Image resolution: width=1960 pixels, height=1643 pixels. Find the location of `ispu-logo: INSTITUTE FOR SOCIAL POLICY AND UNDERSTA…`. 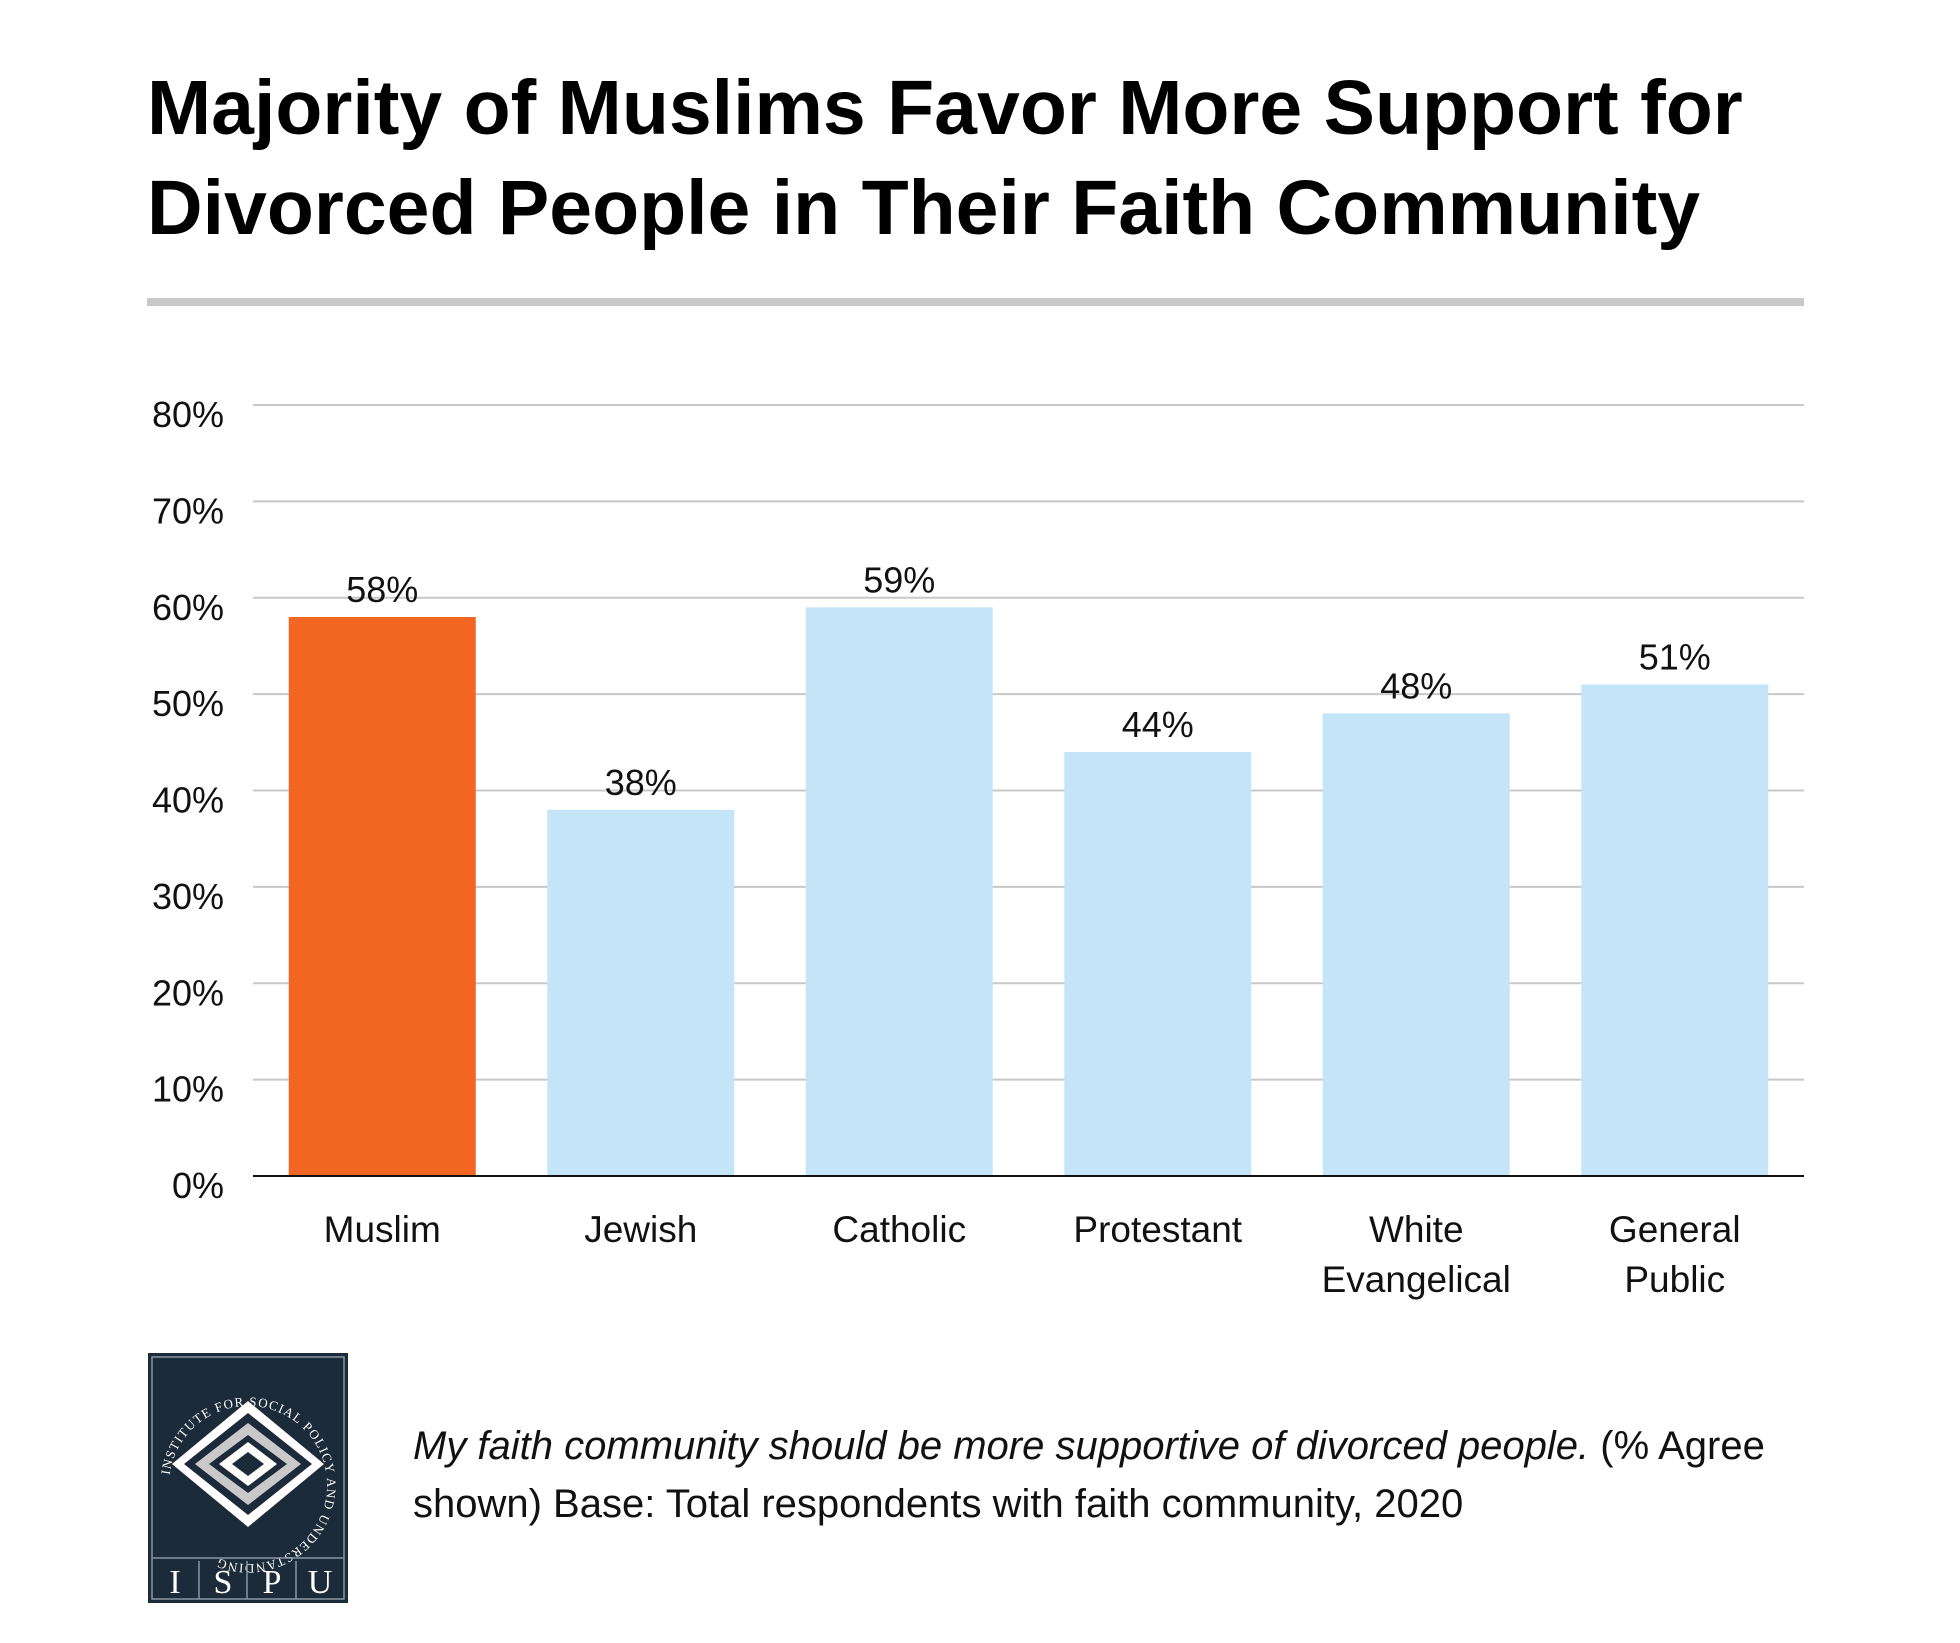

ispu-logo: INSTITUTE FOR SOCIAL POLICY AND UNDERSTA… is located at coordinates (248, 1478).